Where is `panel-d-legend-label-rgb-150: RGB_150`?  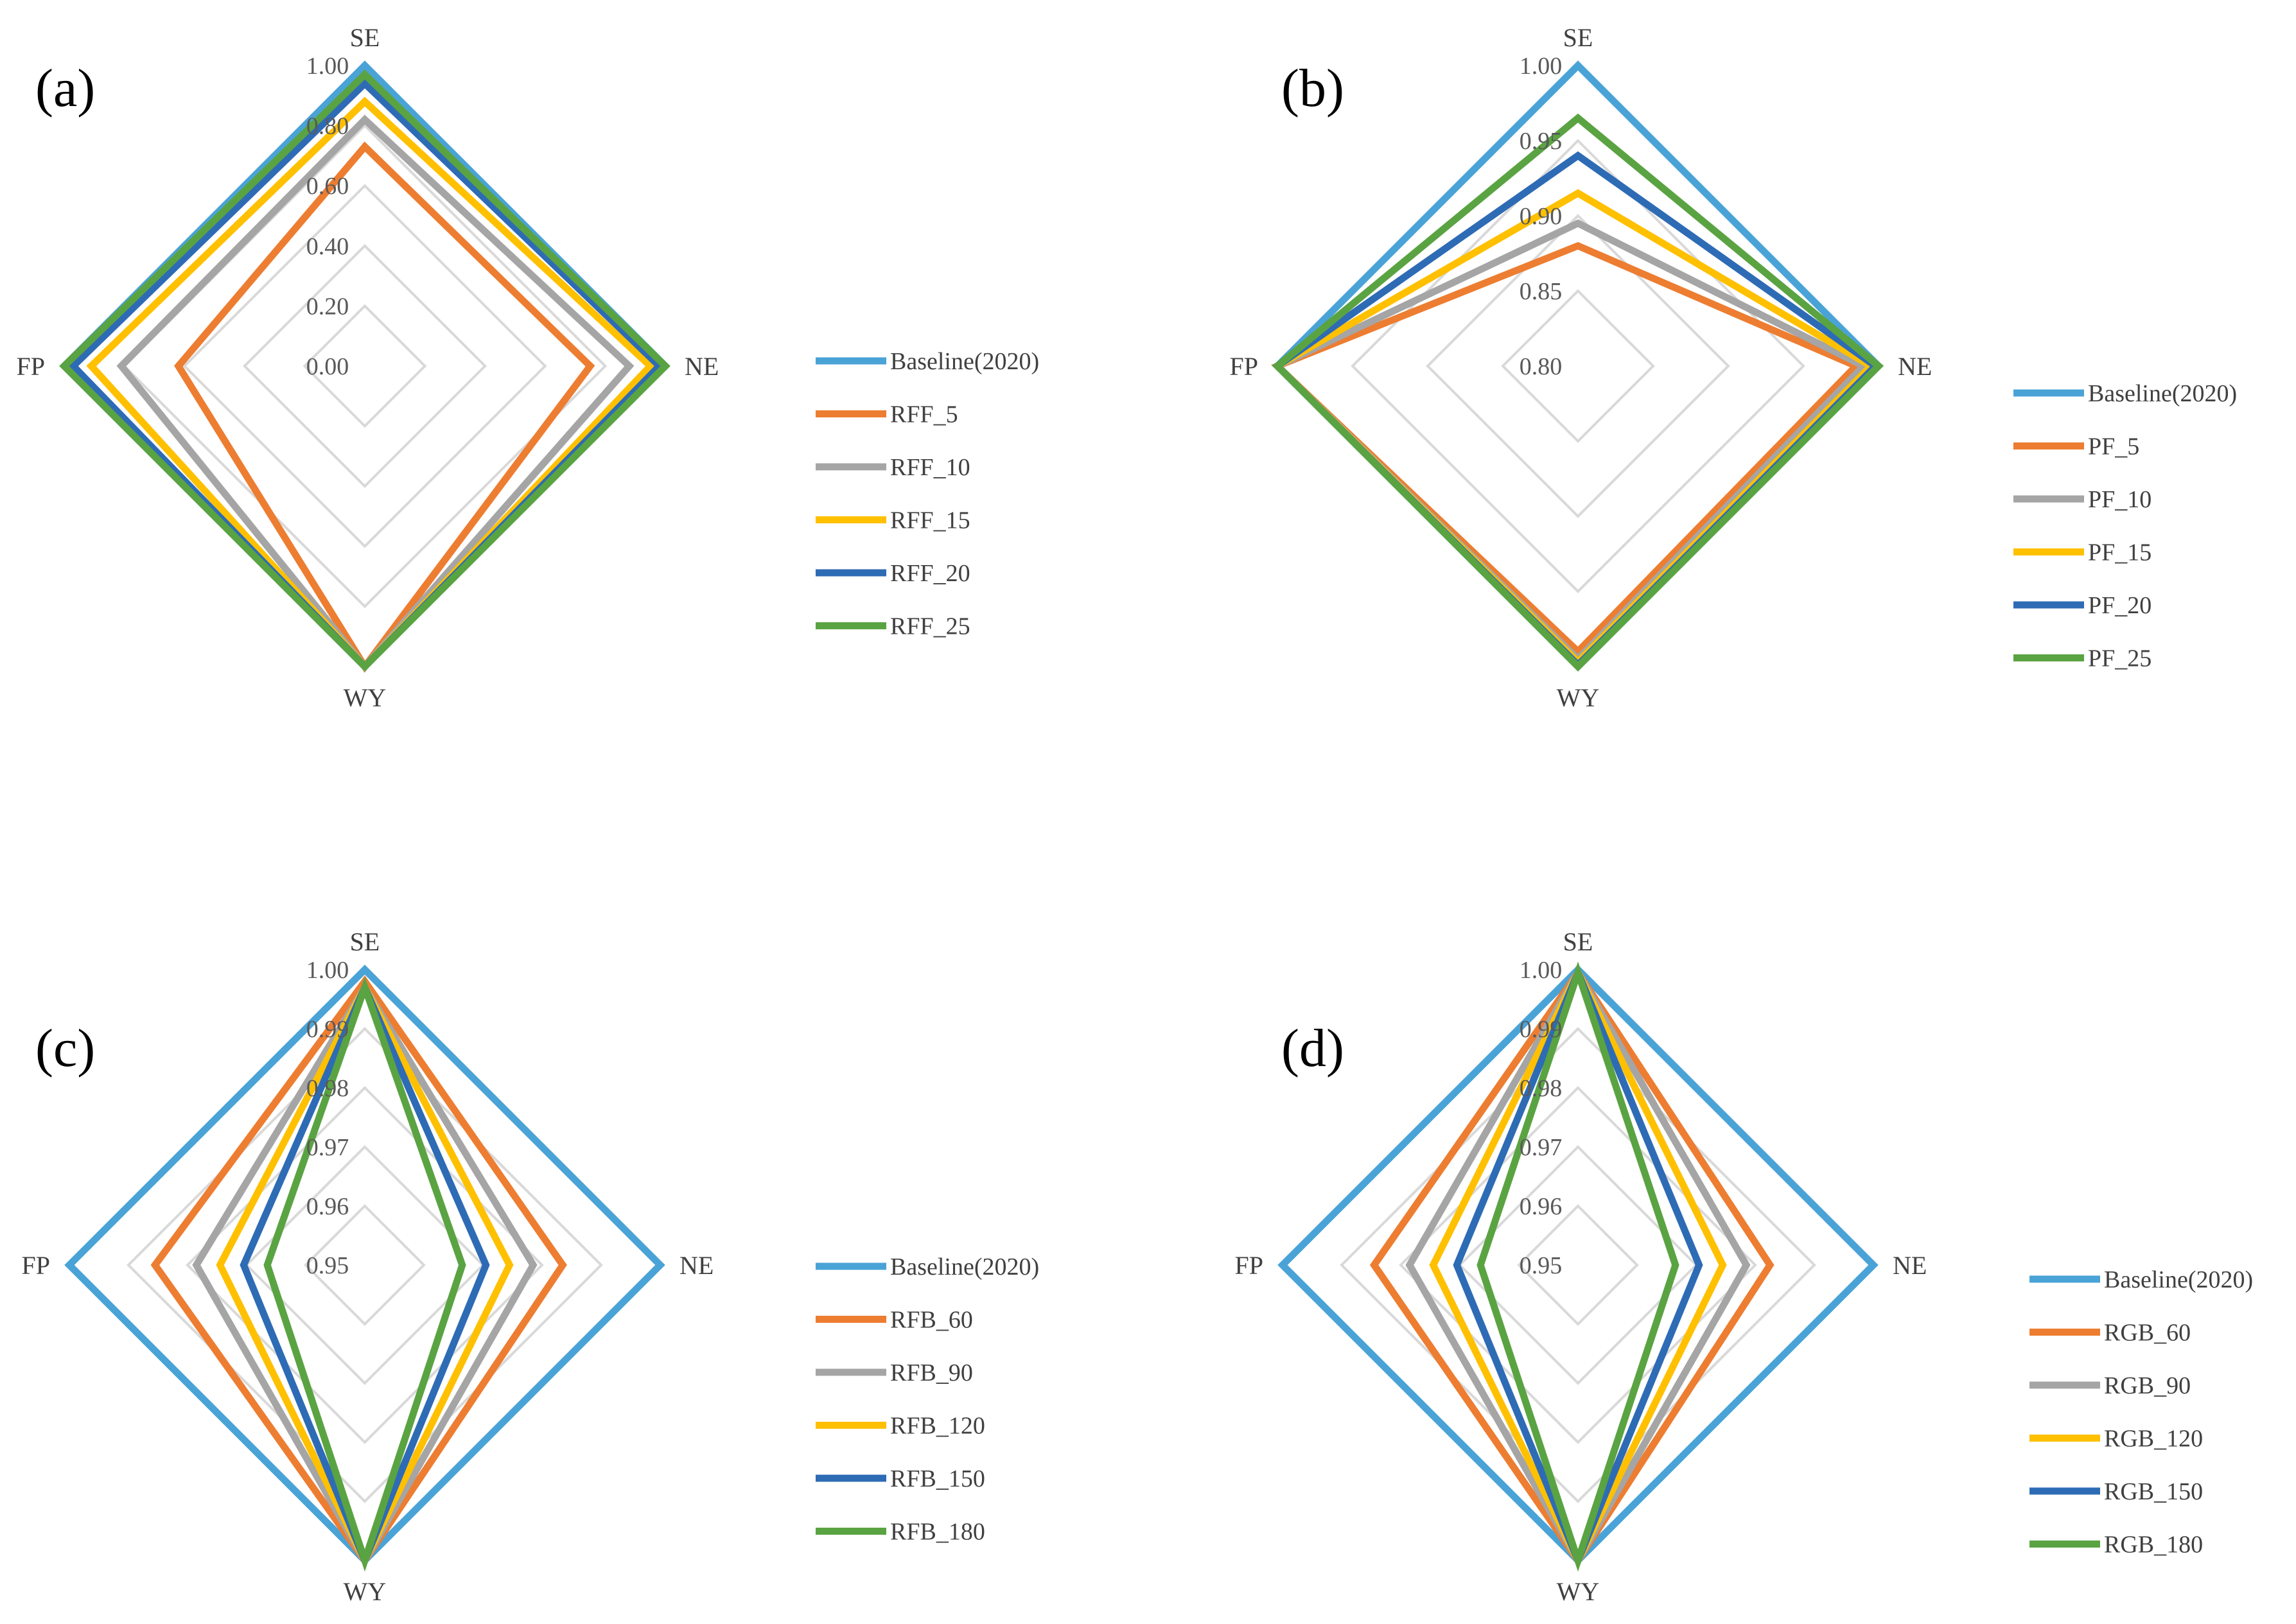
panel-d-legend-label-rgb-150: RGB_150 is located at coordinates (2153, 1491).